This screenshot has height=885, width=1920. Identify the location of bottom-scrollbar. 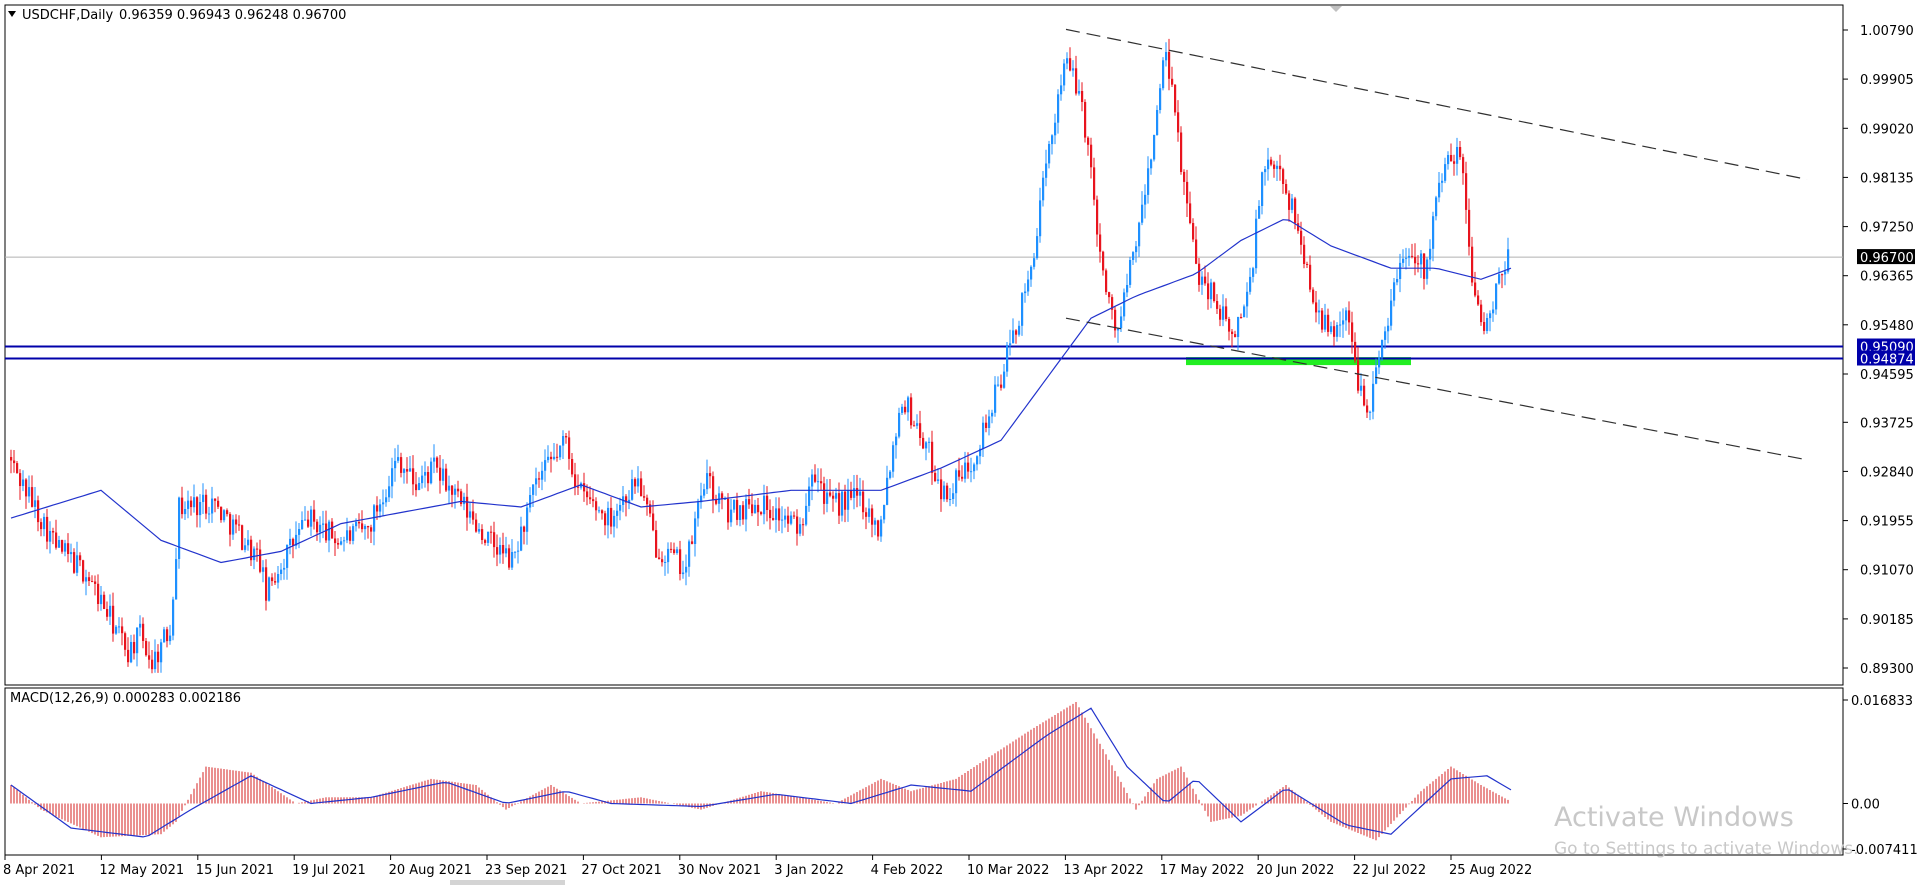
(507, 882).